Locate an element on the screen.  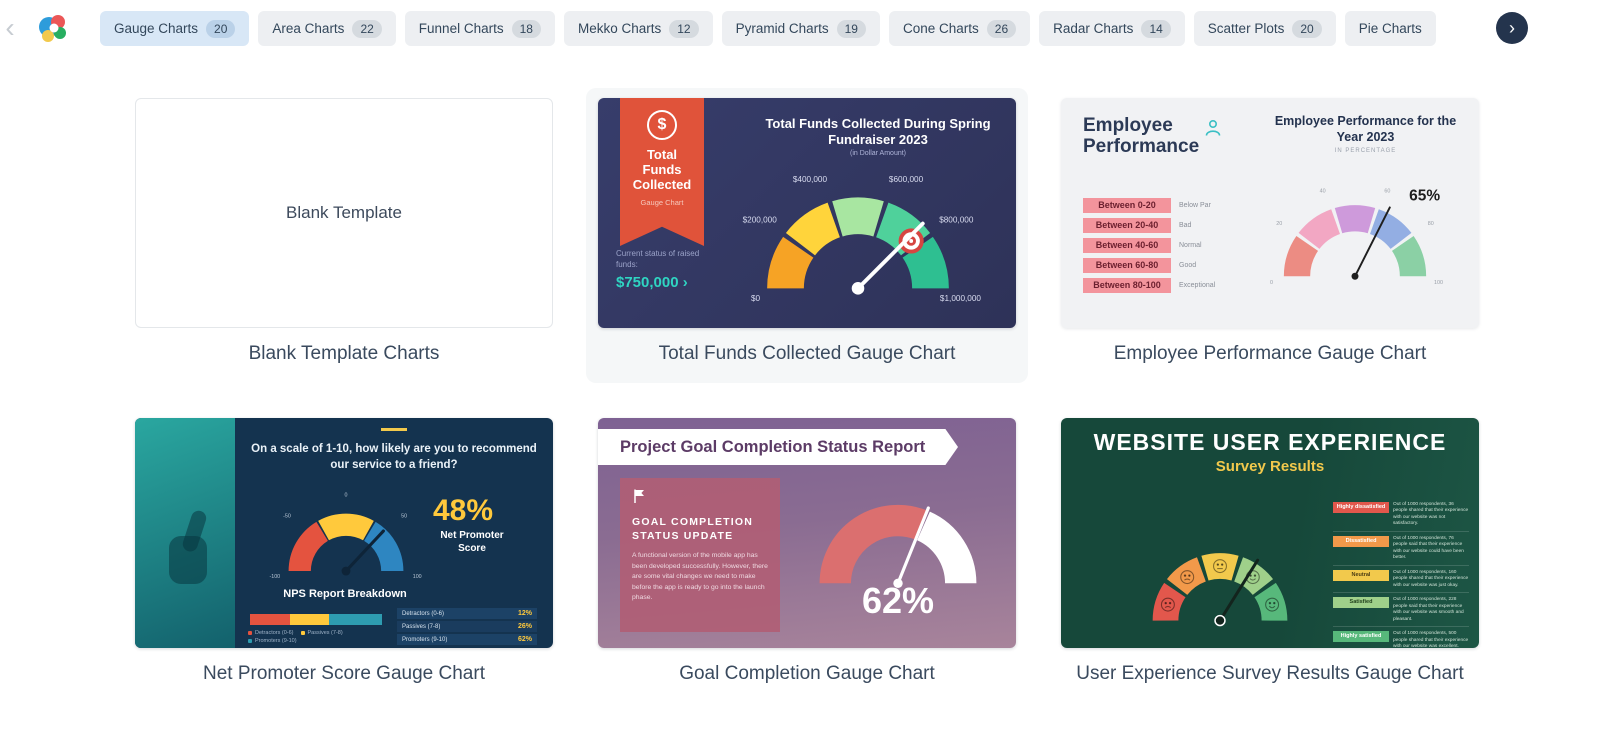
tab-count-badge: 18 is located at coordinates (526, 28).